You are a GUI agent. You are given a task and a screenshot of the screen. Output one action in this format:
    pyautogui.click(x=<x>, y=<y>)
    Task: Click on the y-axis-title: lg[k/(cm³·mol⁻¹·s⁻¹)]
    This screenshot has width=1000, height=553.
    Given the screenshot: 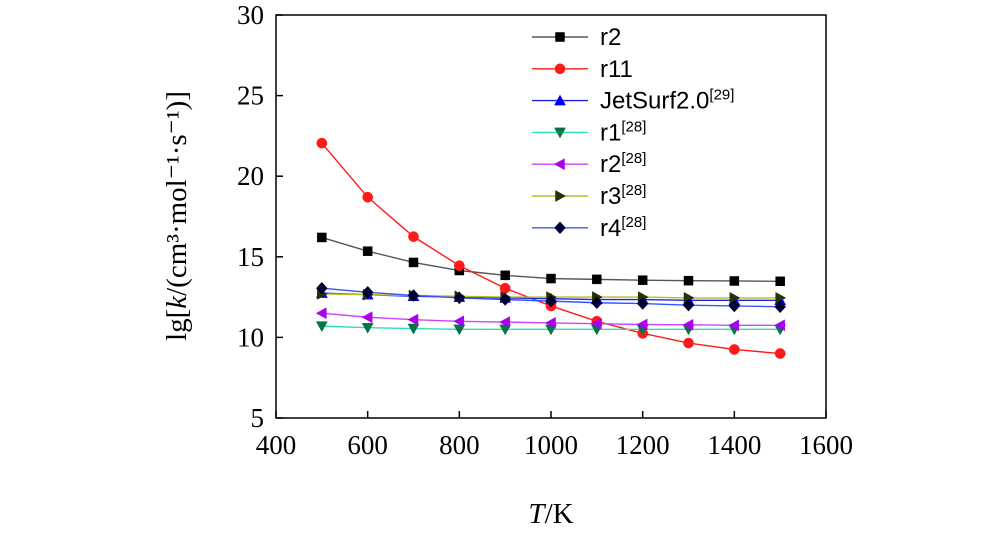 What is the action you would take?
    pyautogui.click(x=177, y=216)
    